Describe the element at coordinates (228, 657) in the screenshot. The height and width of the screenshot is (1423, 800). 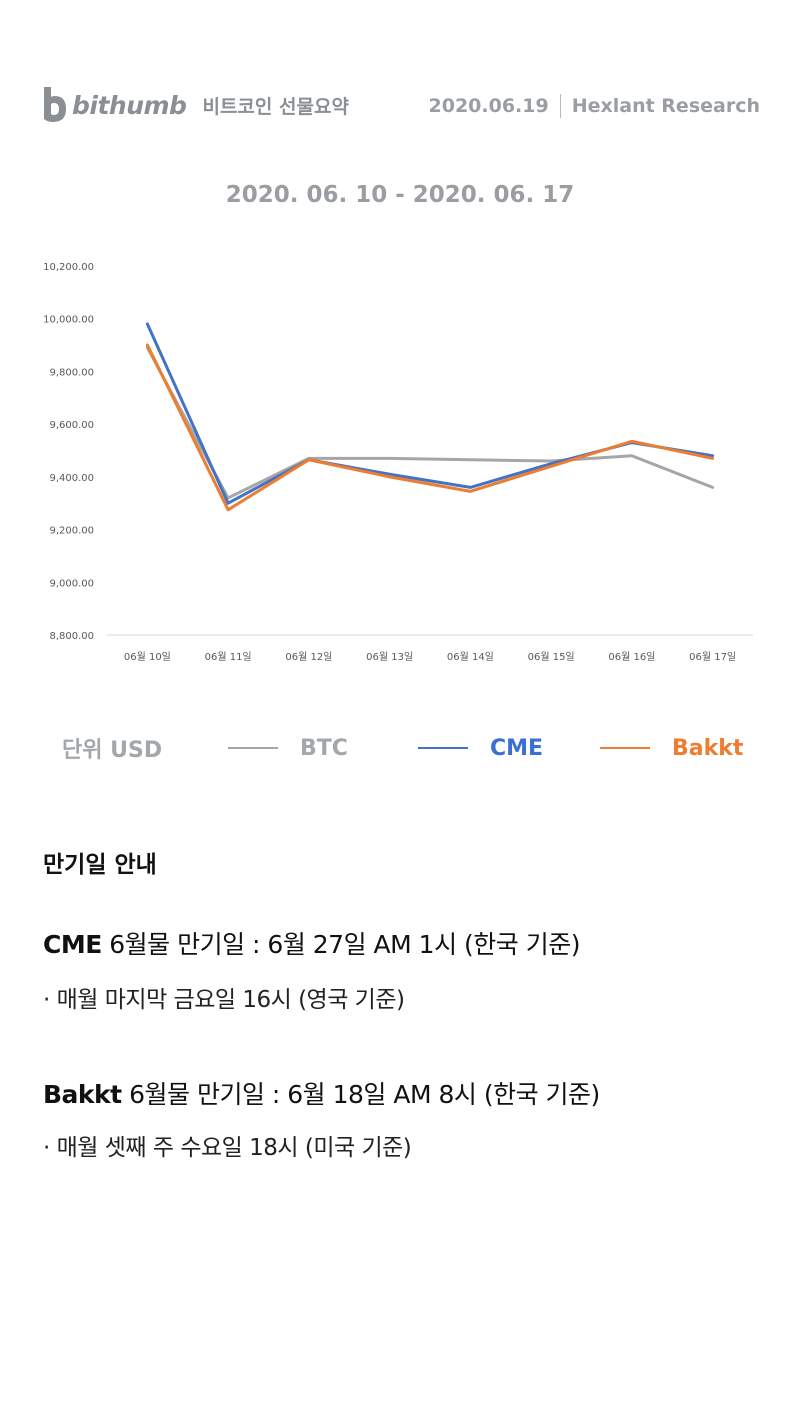
I see `x-tick-label: 06월 11일` at that location.